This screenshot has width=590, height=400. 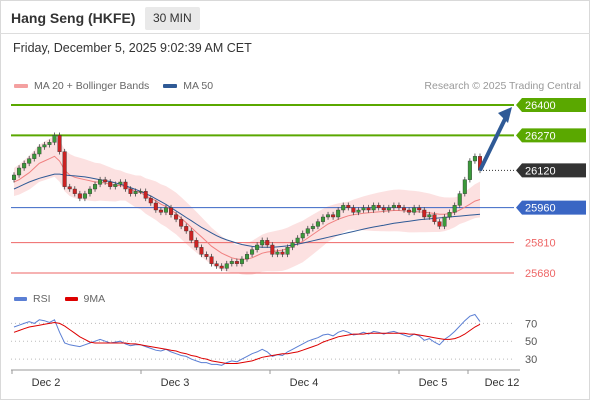 I want to click on ma50-line, so click(x=247, y=210).